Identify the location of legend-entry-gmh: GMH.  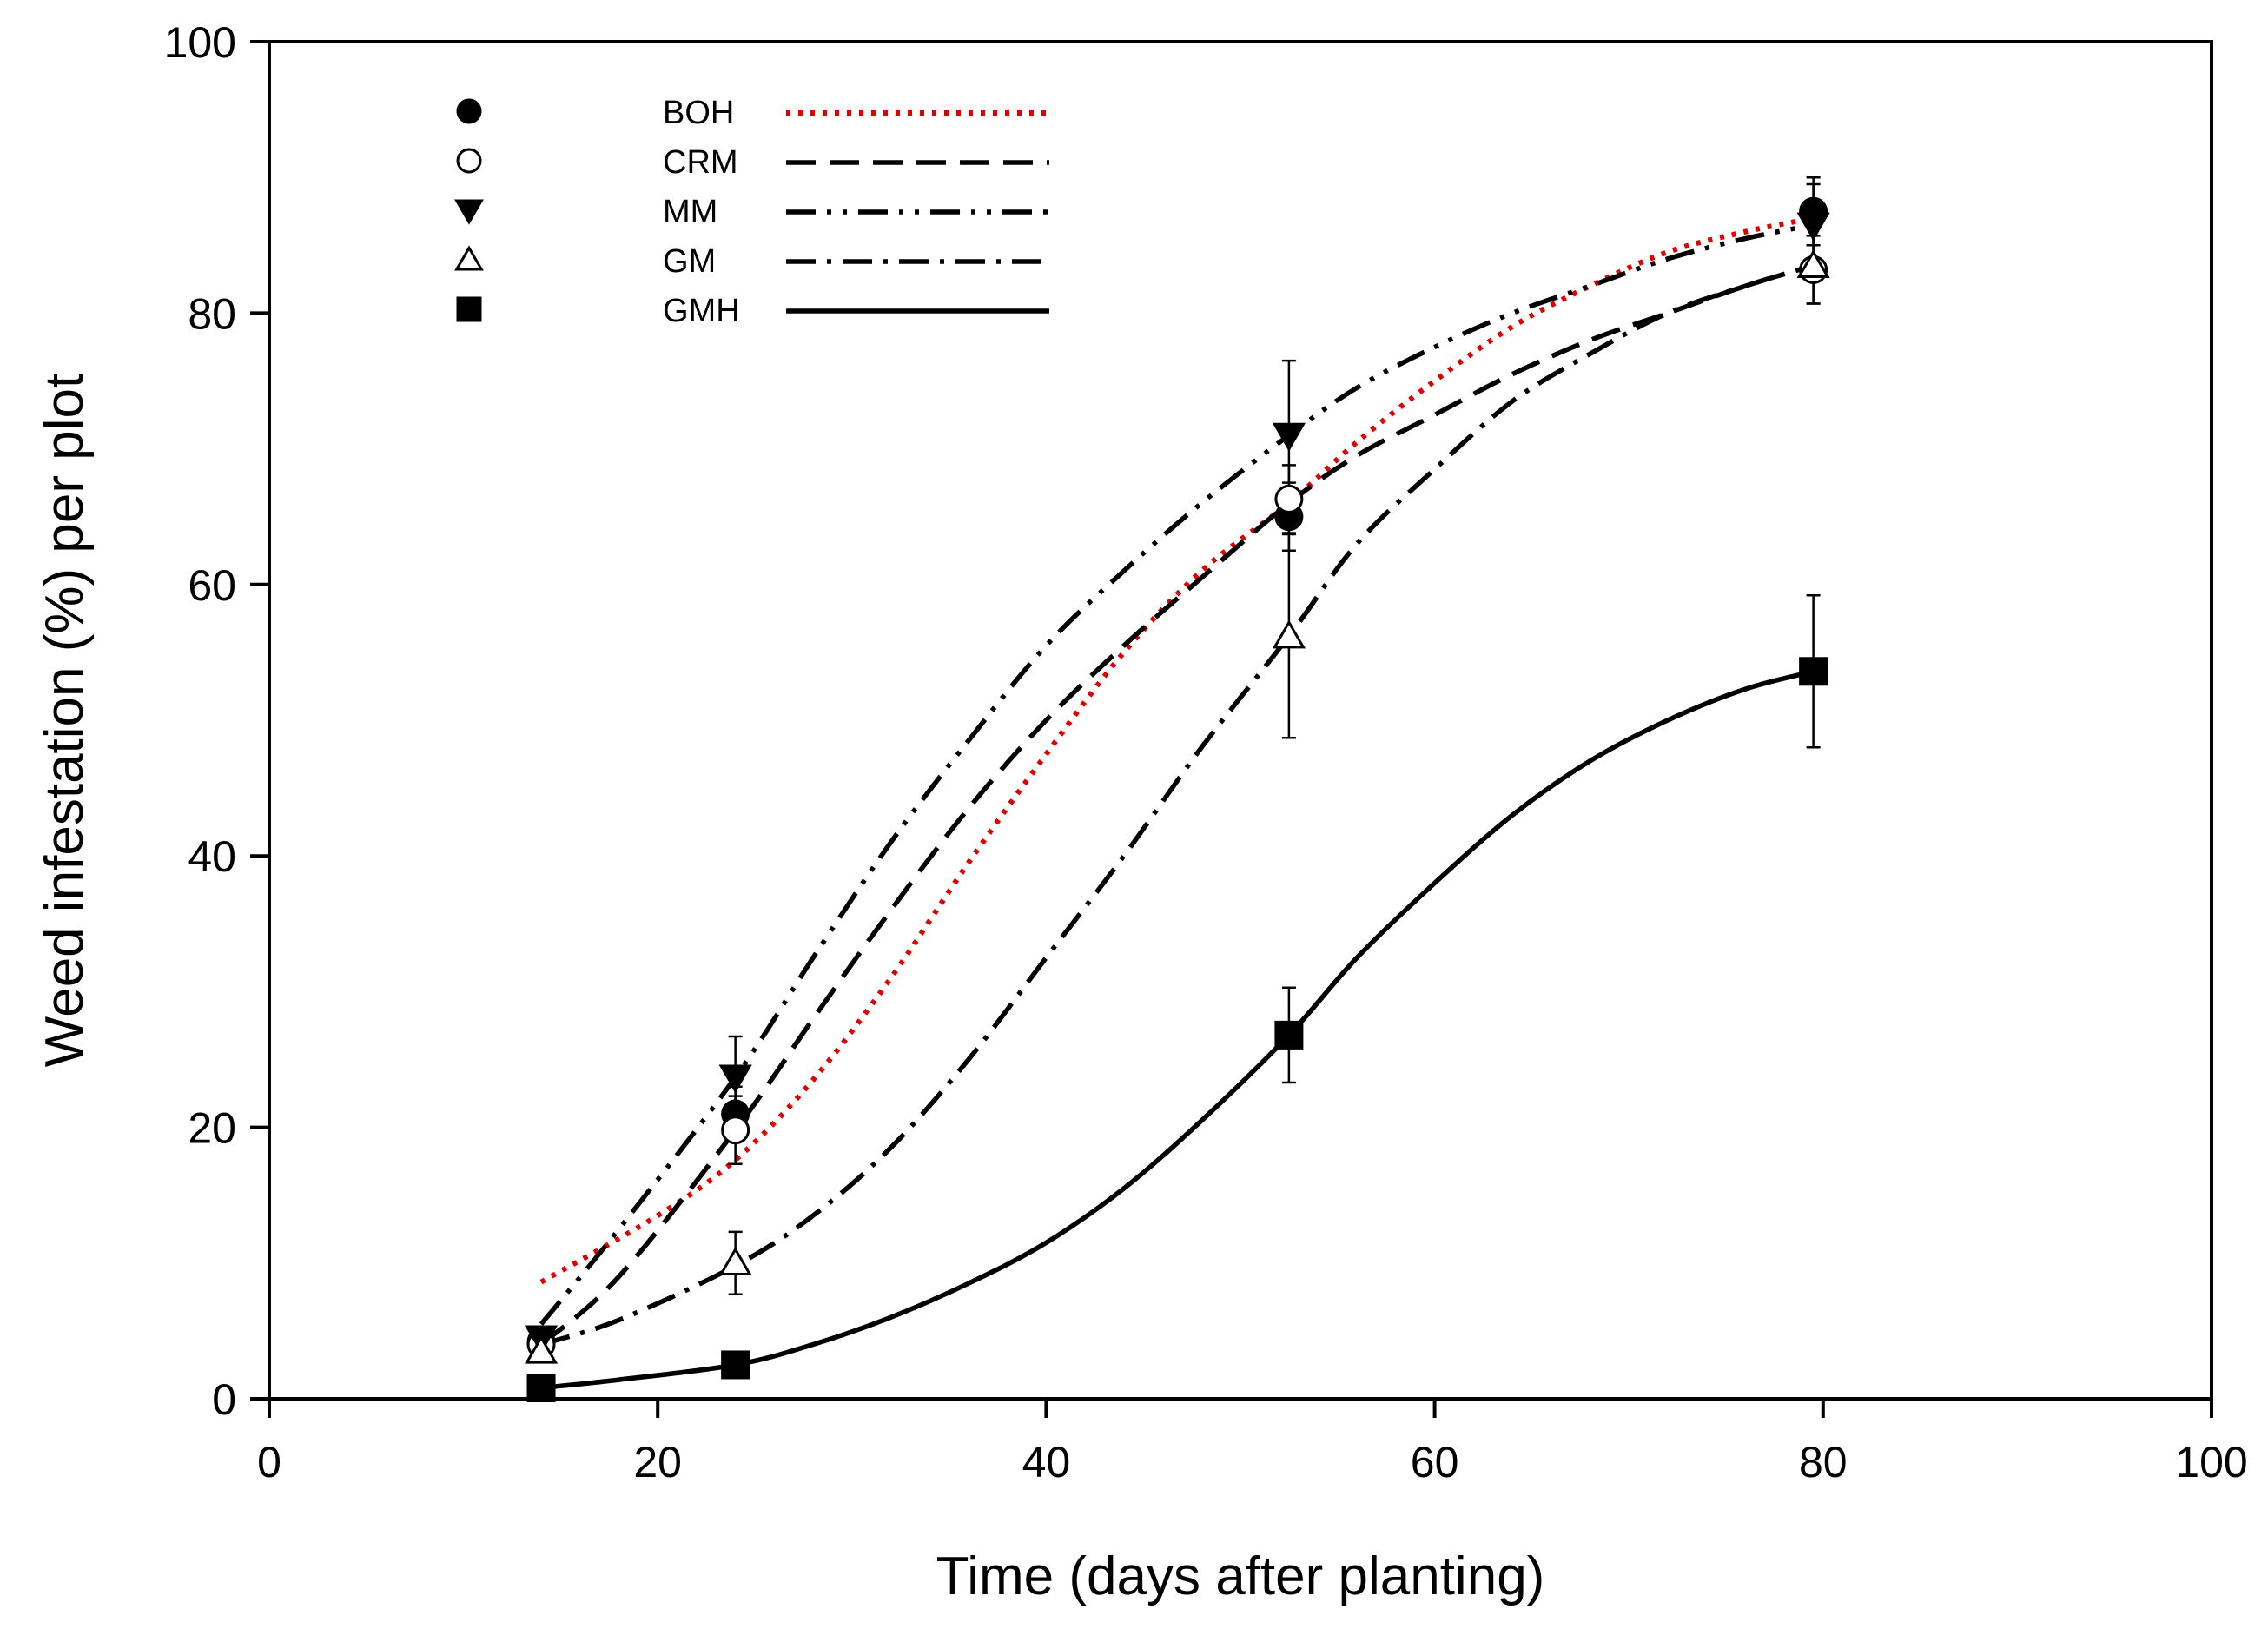
(752, 311).